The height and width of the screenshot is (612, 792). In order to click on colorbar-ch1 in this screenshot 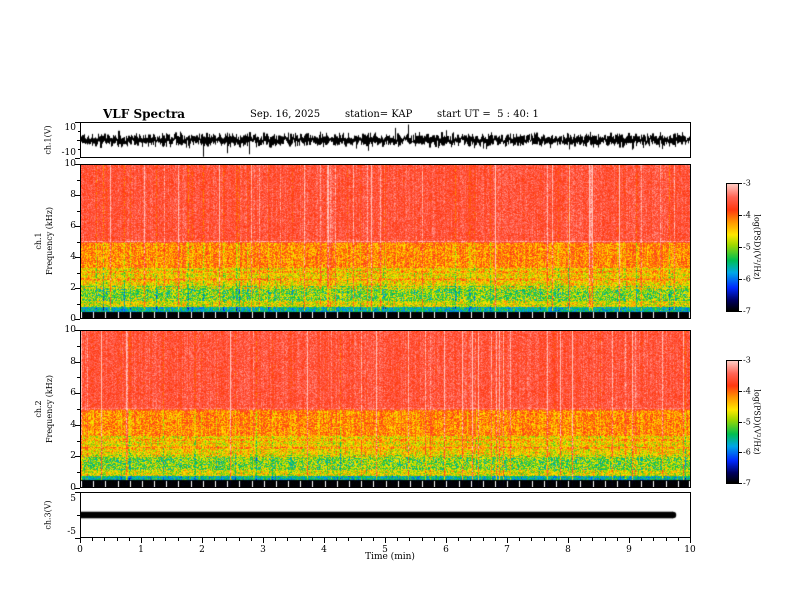, I will do `click(732, 247)`.